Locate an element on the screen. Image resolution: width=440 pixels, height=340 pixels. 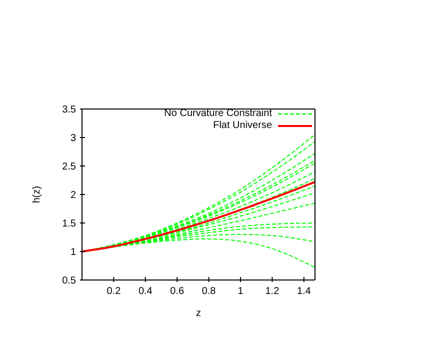
y-tick-label: 2 is located at coordinates (73, 195).